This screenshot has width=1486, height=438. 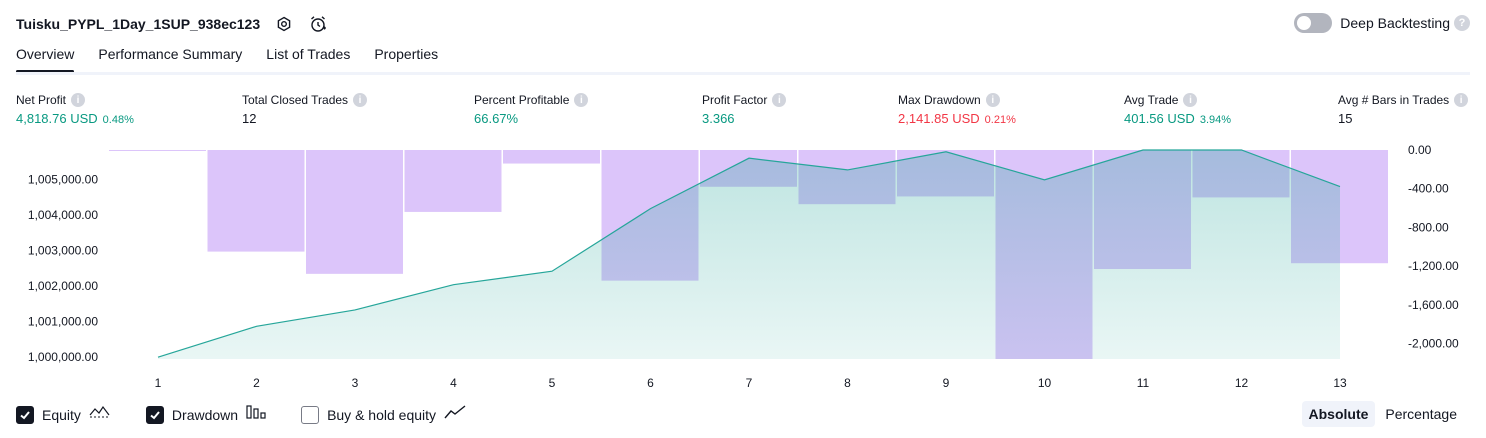 I want to click on left-axis-tick: 1,004,000.00, so click(x=63, y=215).